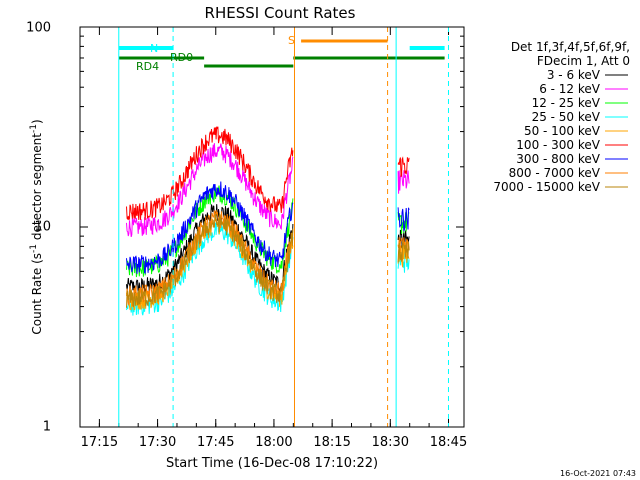 The height and width of the screenshot is (480, 640). I want to click on legend-label: 50 - 100 keV, so click(562, 131).